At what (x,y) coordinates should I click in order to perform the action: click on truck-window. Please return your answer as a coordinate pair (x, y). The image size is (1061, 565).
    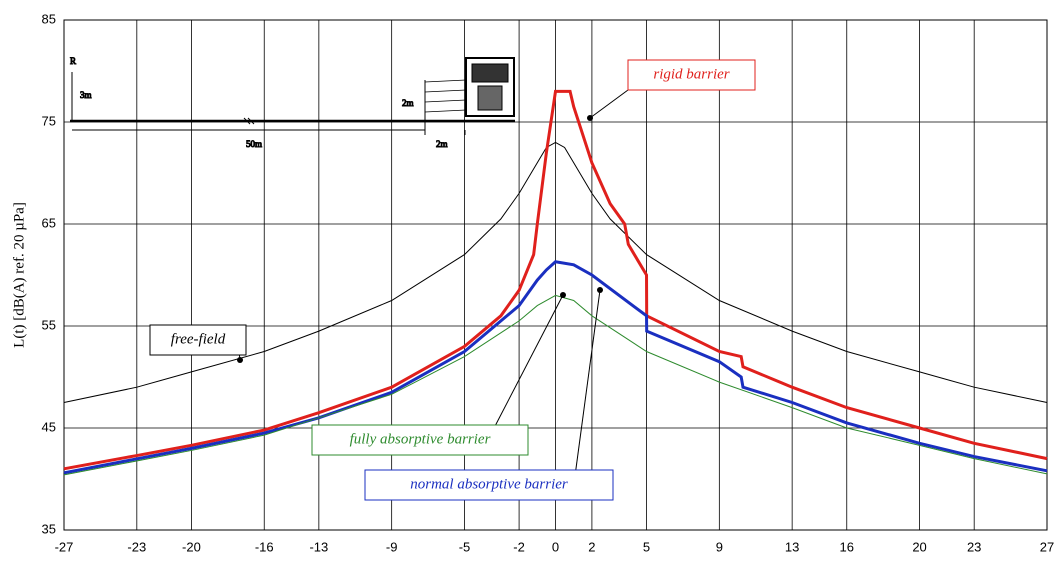
    Looking at the image, I should click on (490, 73).